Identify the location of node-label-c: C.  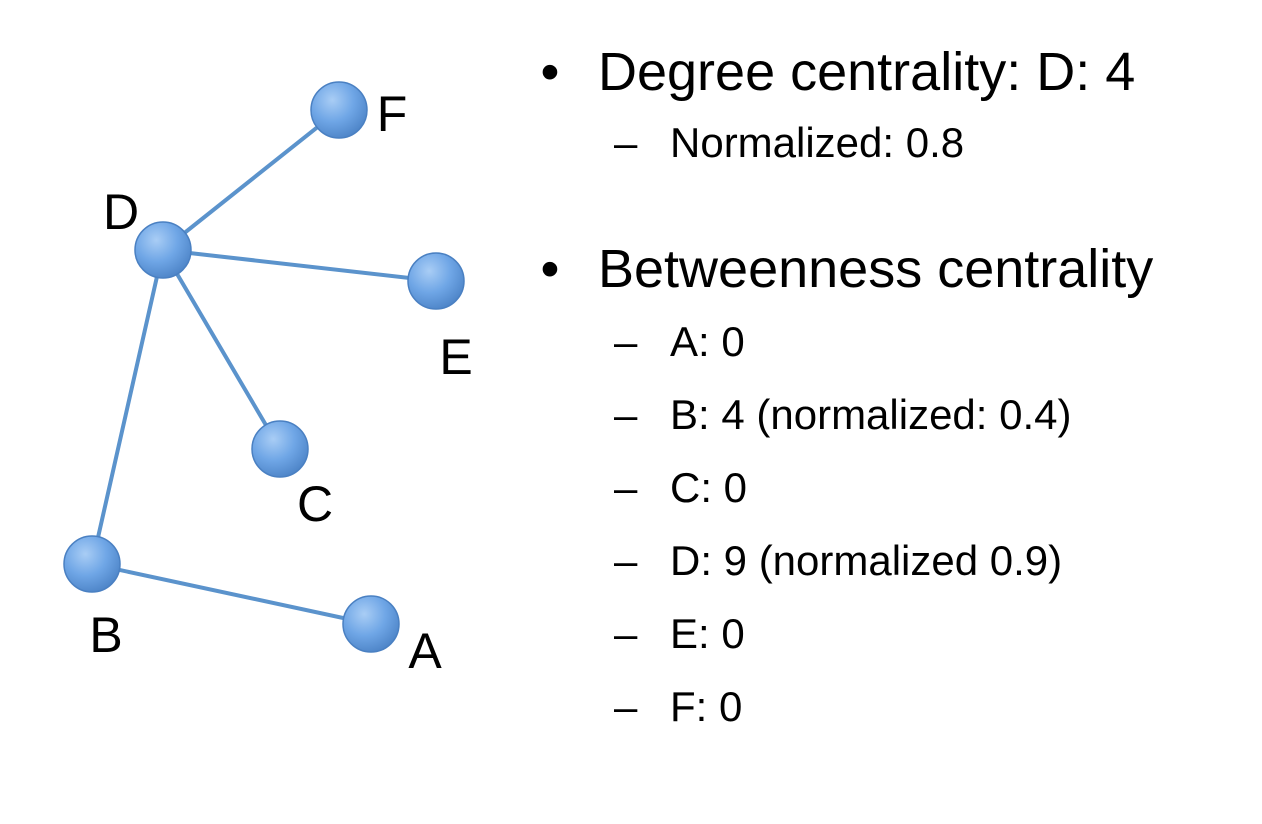
(315, 504).